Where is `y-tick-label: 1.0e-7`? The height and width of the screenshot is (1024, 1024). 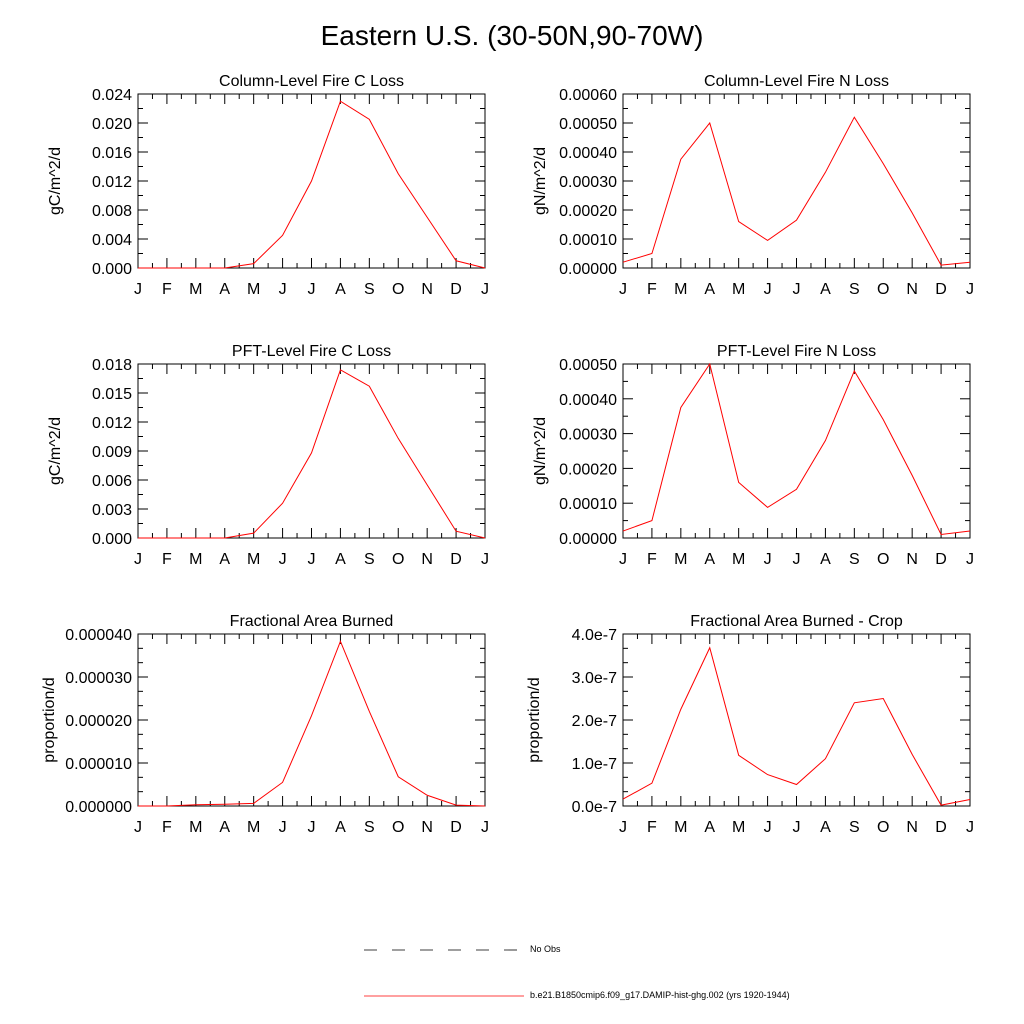
y-tick-label: 1.0e-7 is located at coordinates (594, 764).